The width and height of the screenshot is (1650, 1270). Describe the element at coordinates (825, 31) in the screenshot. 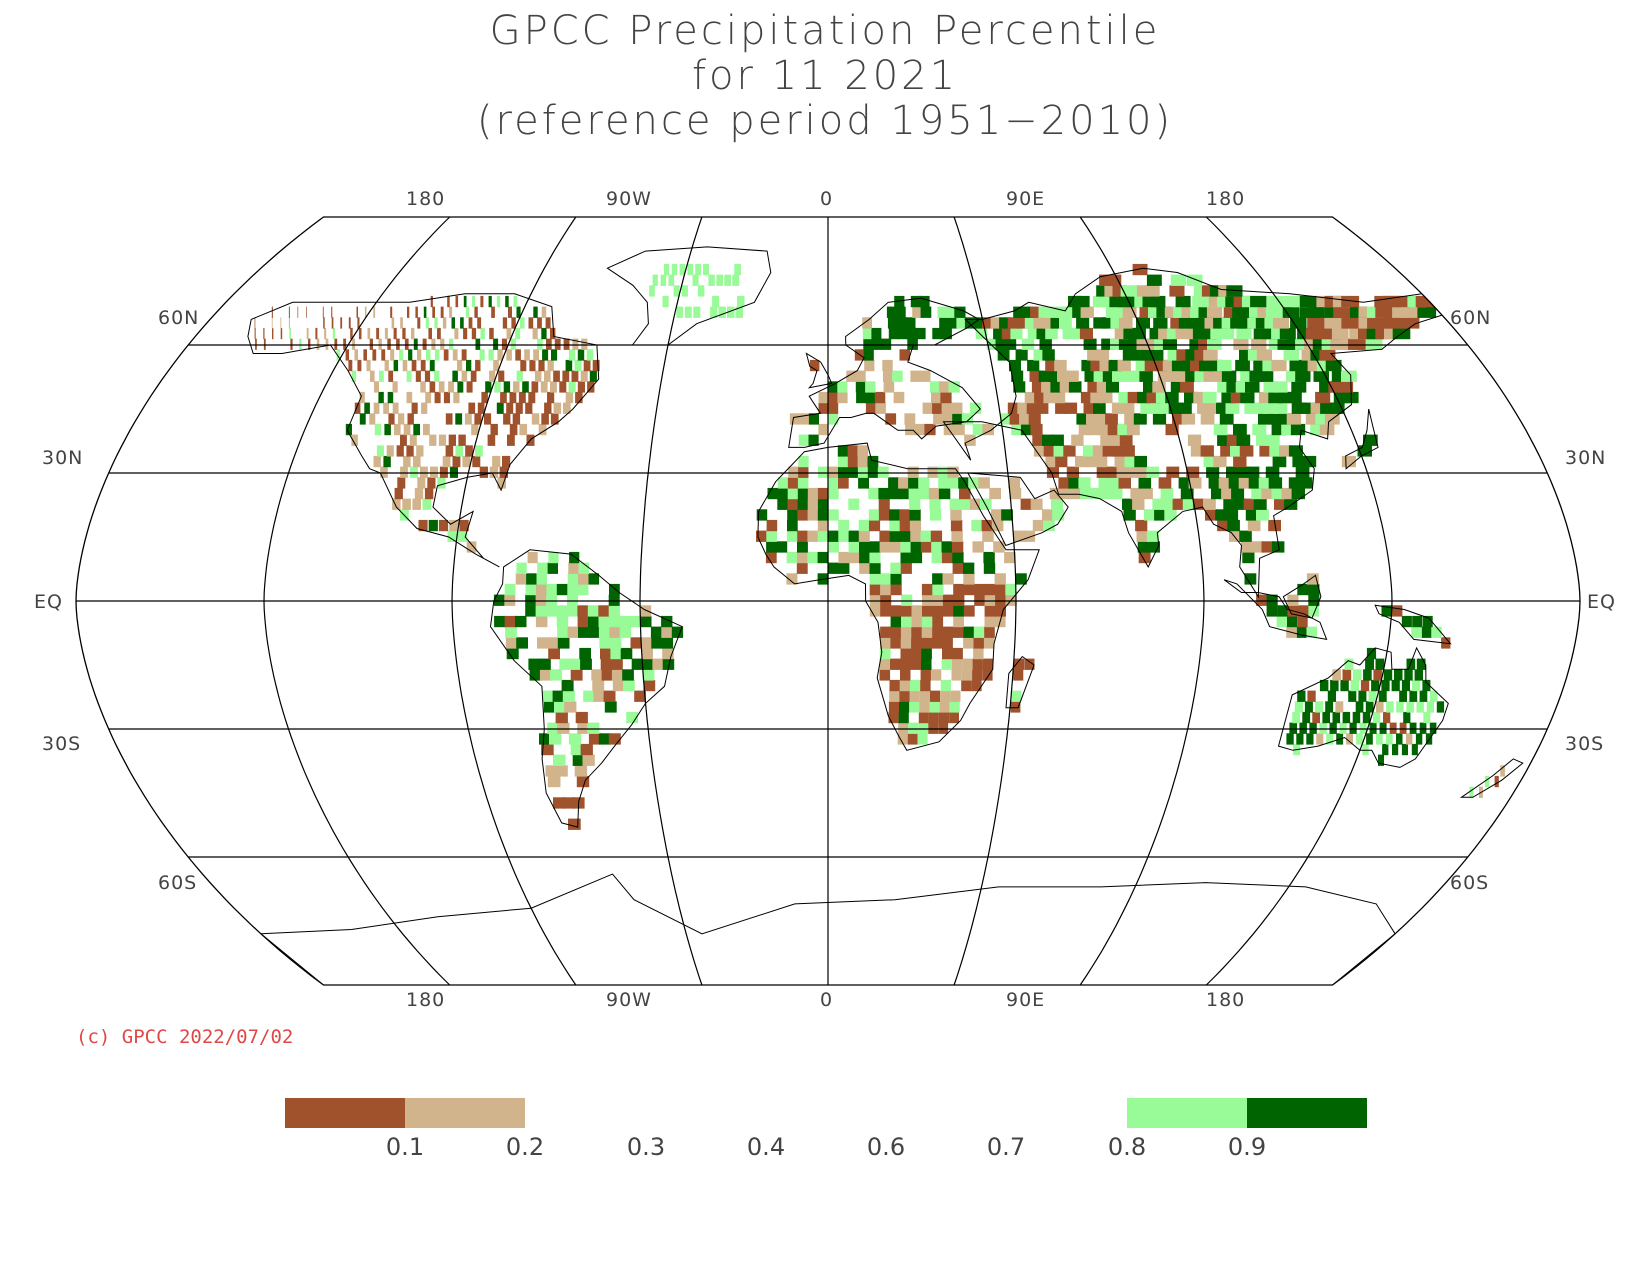

I see `map-title-line-1: GPCC Precipitation Percentile` at that location.